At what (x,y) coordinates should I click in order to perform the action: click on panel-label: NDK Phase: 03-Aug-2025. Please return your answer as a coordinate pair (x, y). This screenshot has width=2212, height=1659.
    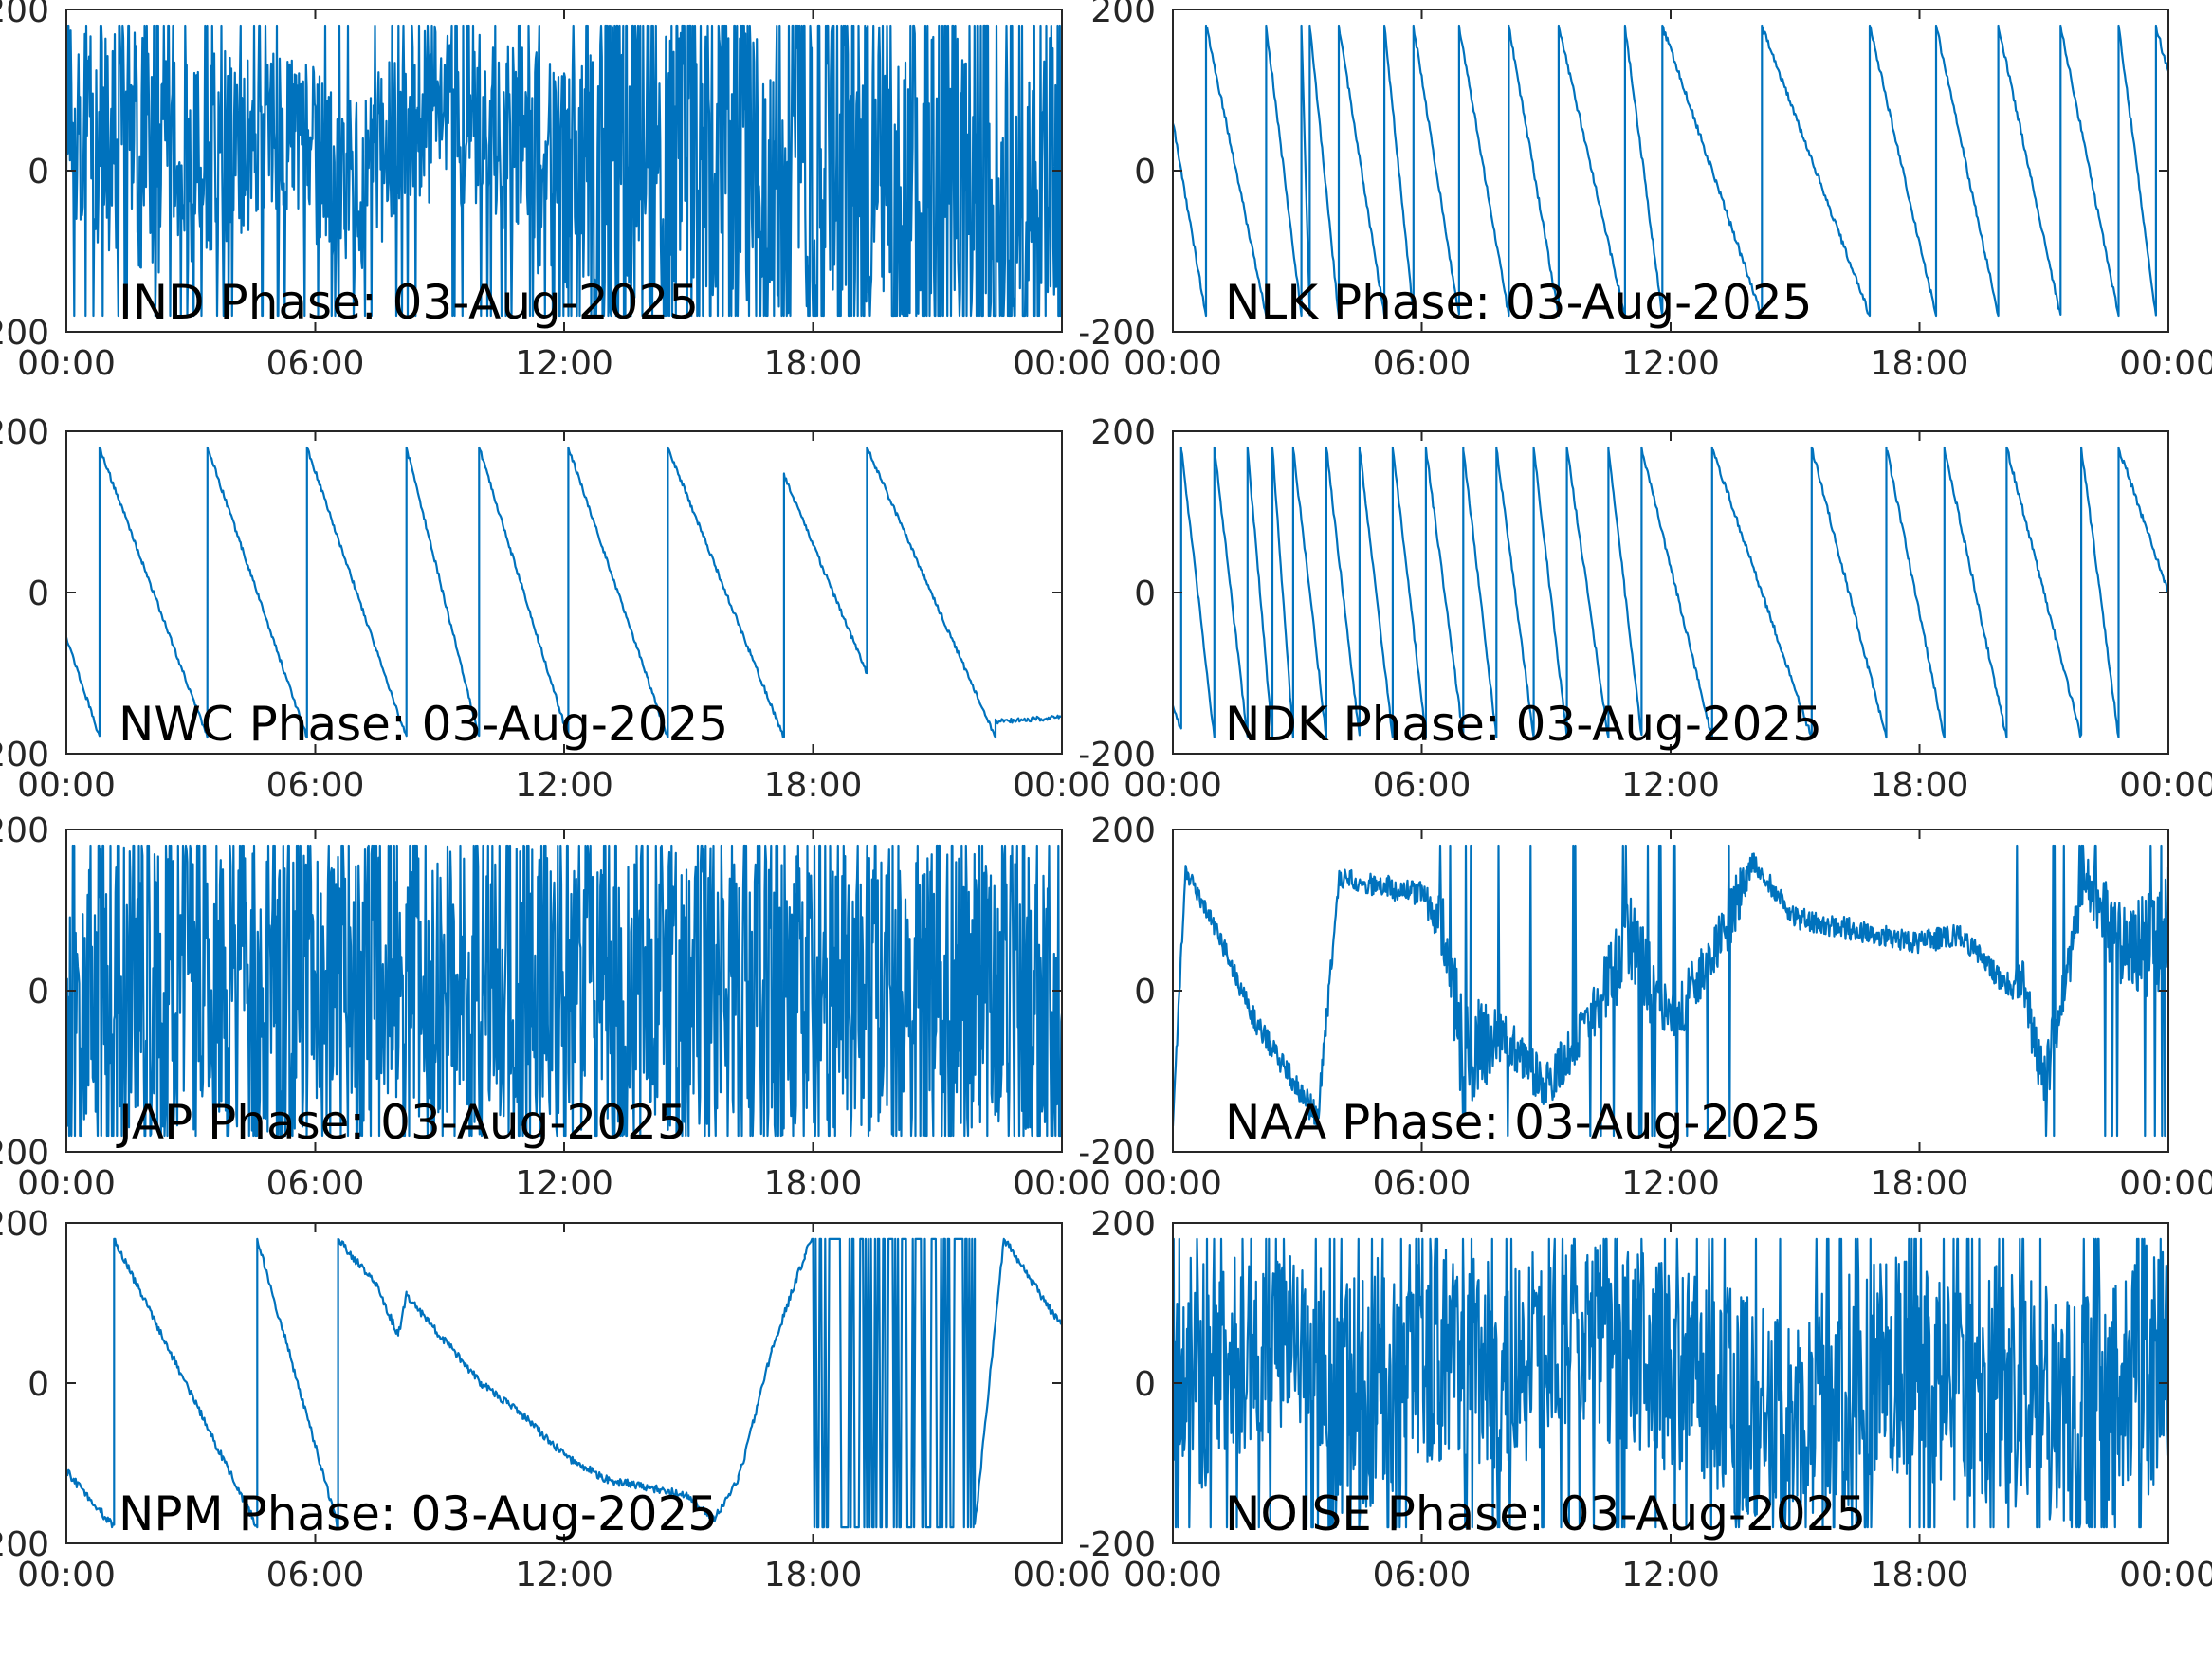
    Looking at the image, I should click on (1523, 724).